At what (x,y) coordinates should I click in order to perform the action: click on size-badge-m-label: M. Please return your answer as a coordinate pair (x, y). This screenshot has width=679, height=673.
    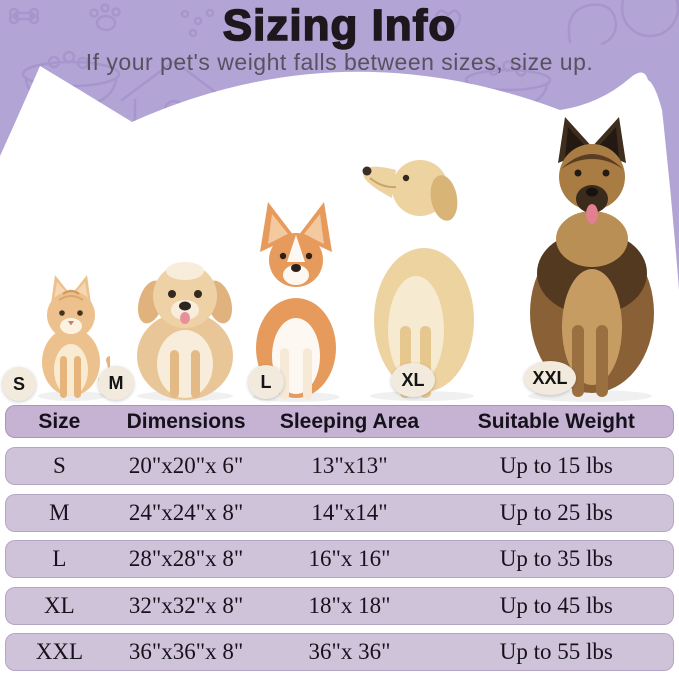
    Looking at the image, I should click on (116, 382).